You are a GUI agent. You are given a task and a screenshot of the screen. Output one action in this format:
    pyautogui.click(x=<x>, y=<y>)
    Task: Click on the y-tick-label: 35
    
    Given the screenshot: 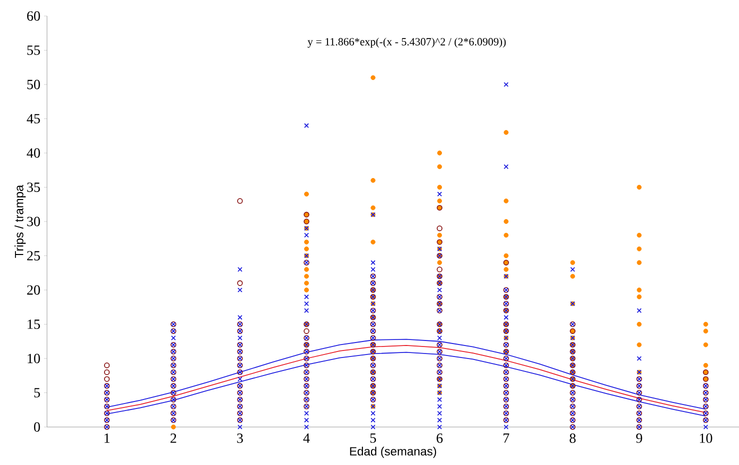 What is the action you would take?
    pyautogui.click(x=33, y=187)
    